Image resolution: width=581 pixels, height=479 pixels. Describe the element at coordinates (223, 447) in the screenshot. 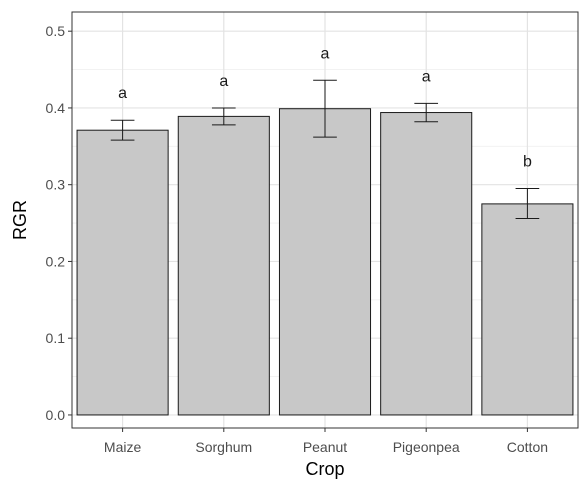

I see `x-tick-label: Sorghum` at that location.